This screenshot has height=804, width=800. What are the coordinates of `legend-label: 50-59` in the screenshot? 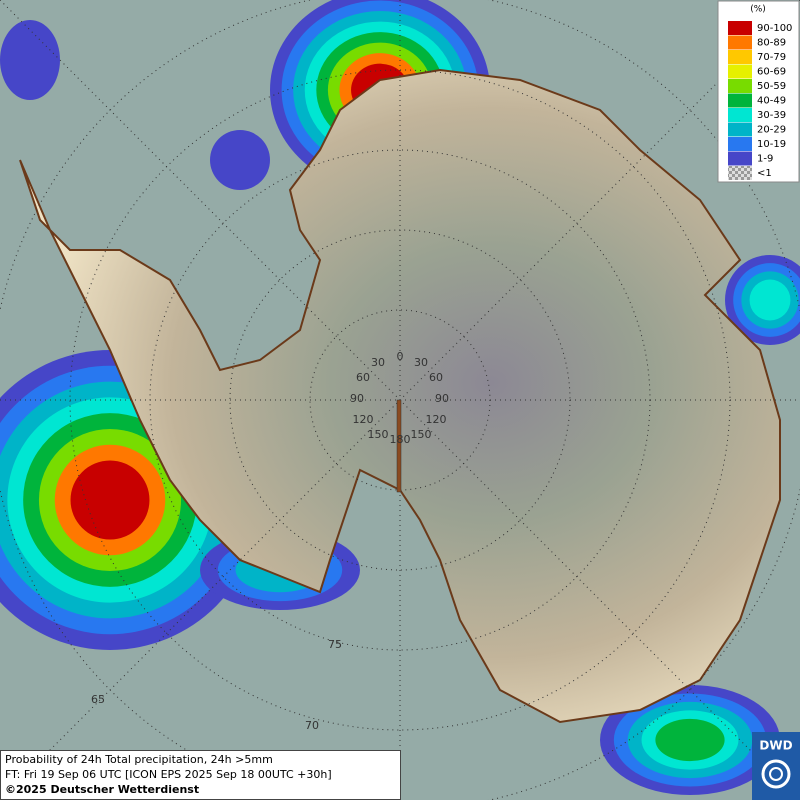 It's located at (771, 86).